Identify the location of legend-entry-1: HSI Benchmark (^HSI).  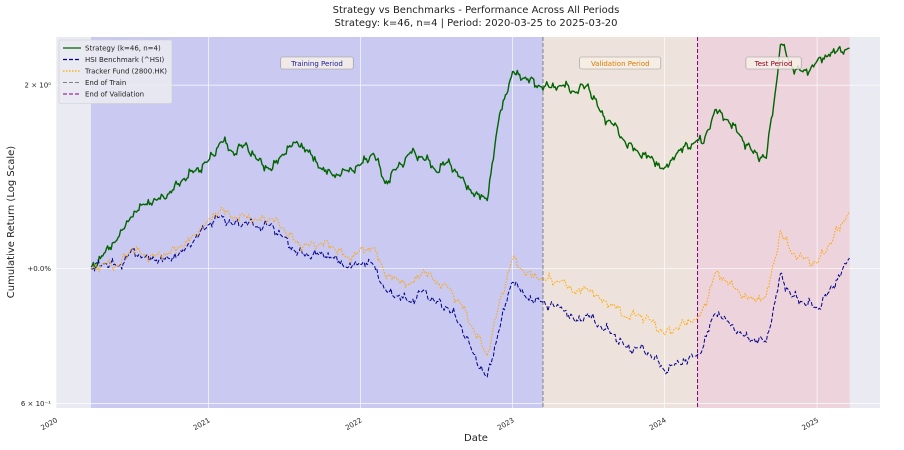
(124, 60).